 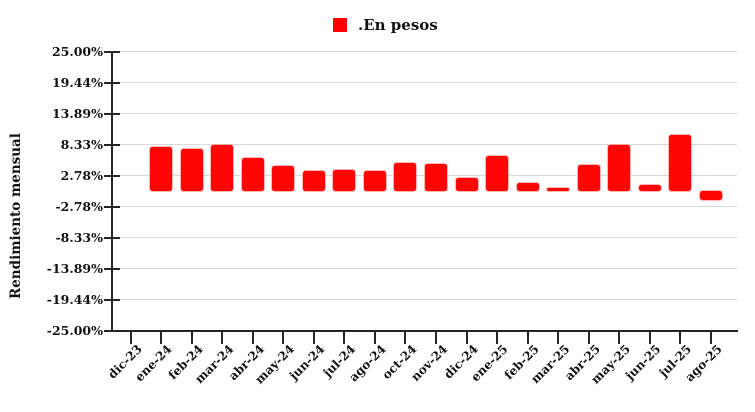 What do you see at coordinates (74, 330) in the screenshot?
I see `y-tick-label: -25.00%` at bounding box center [74, 330].